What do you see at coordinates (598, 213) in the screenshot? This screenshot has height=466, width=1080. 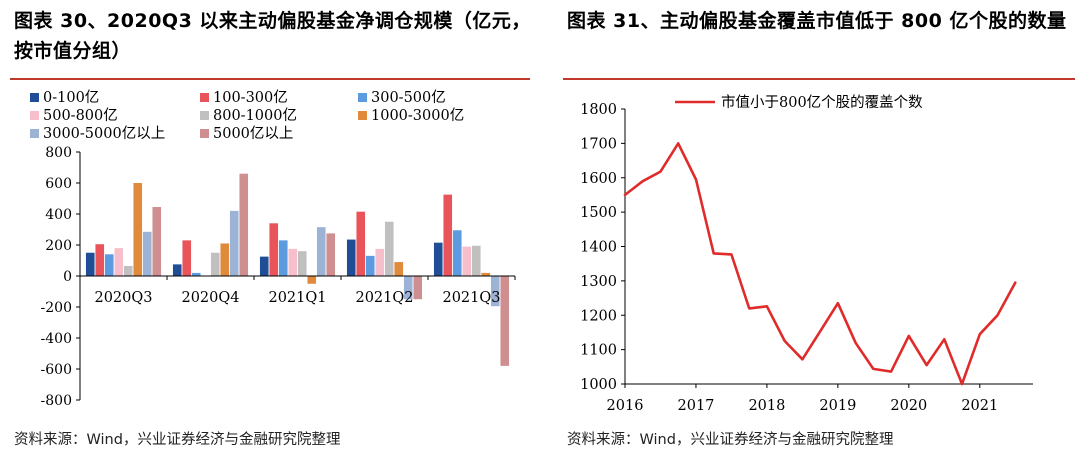 I see `line-y-tick-label: 1500` at bounding box center [598, 213].